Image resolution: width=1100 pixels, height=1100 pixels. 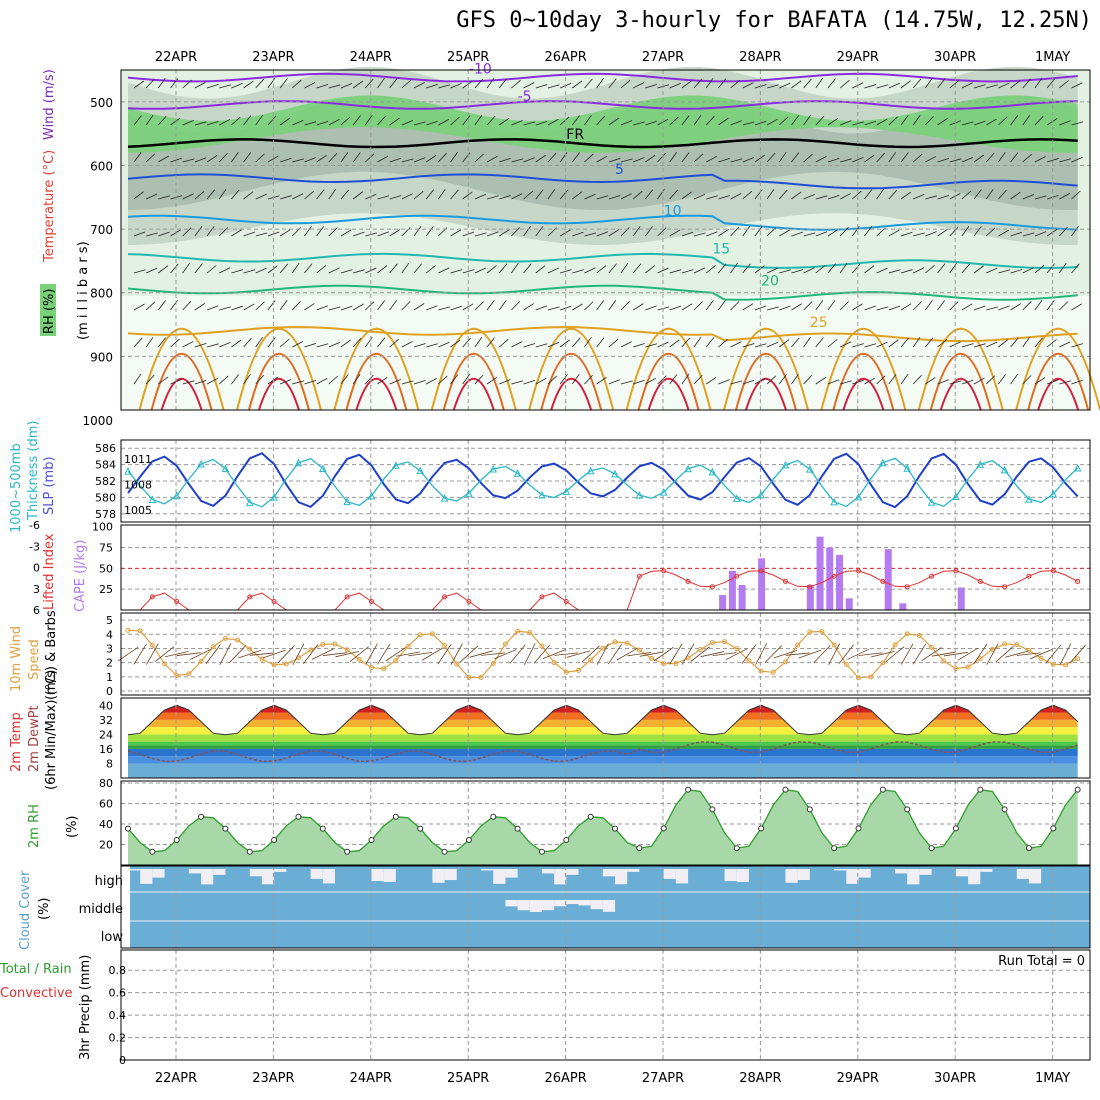 I want to click on boundary-layer-contour, so click(x=863, y=381).